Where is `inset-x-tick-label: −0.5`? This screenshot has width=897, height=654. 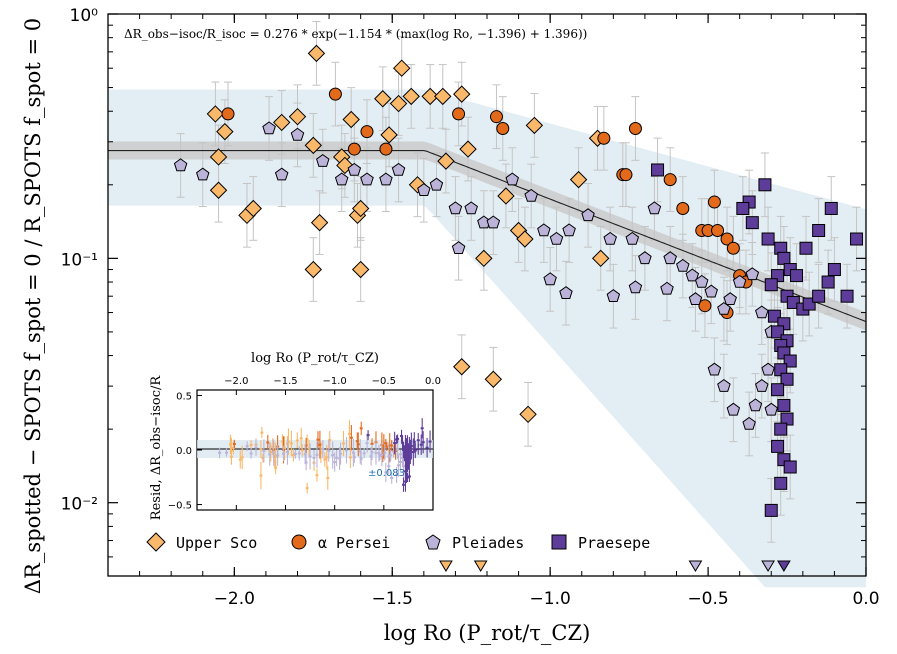 inset-x-tick-label: −0.5 is located at coordinates (384, 381).